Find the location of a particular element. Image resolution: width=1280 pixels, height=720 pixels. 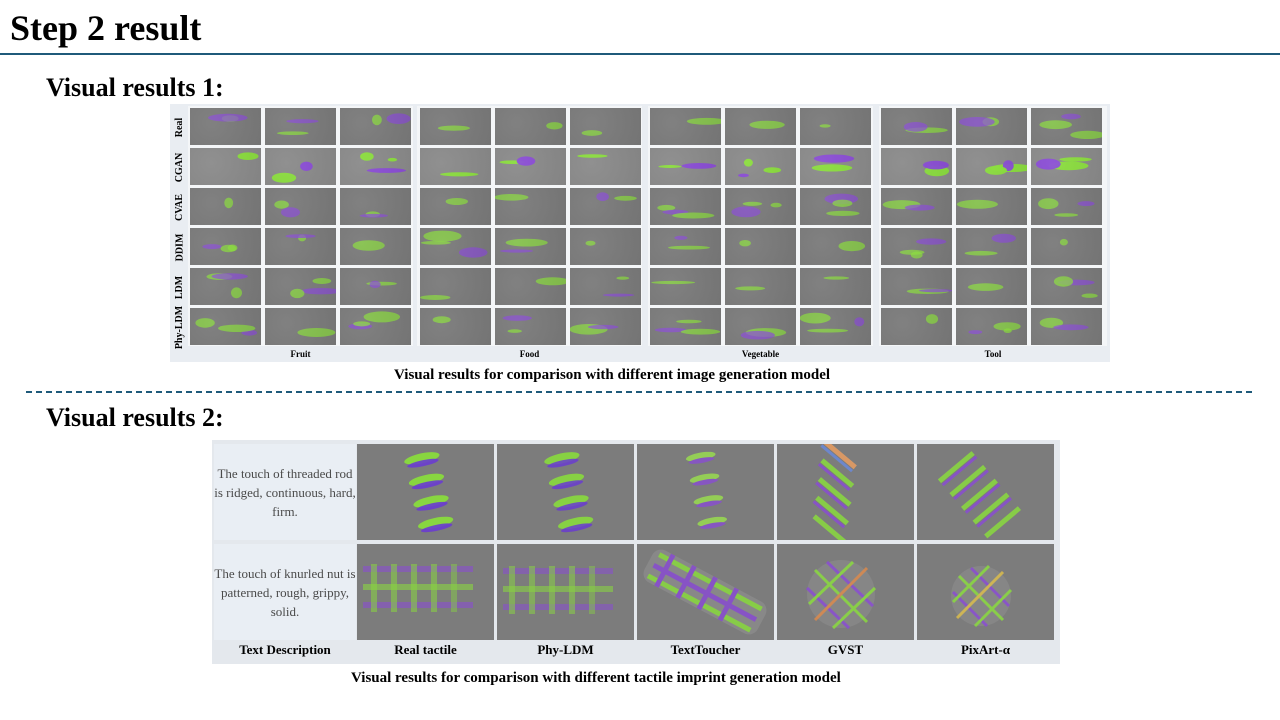

row-label-ldm: LDM is located at coordinates (180, 287).